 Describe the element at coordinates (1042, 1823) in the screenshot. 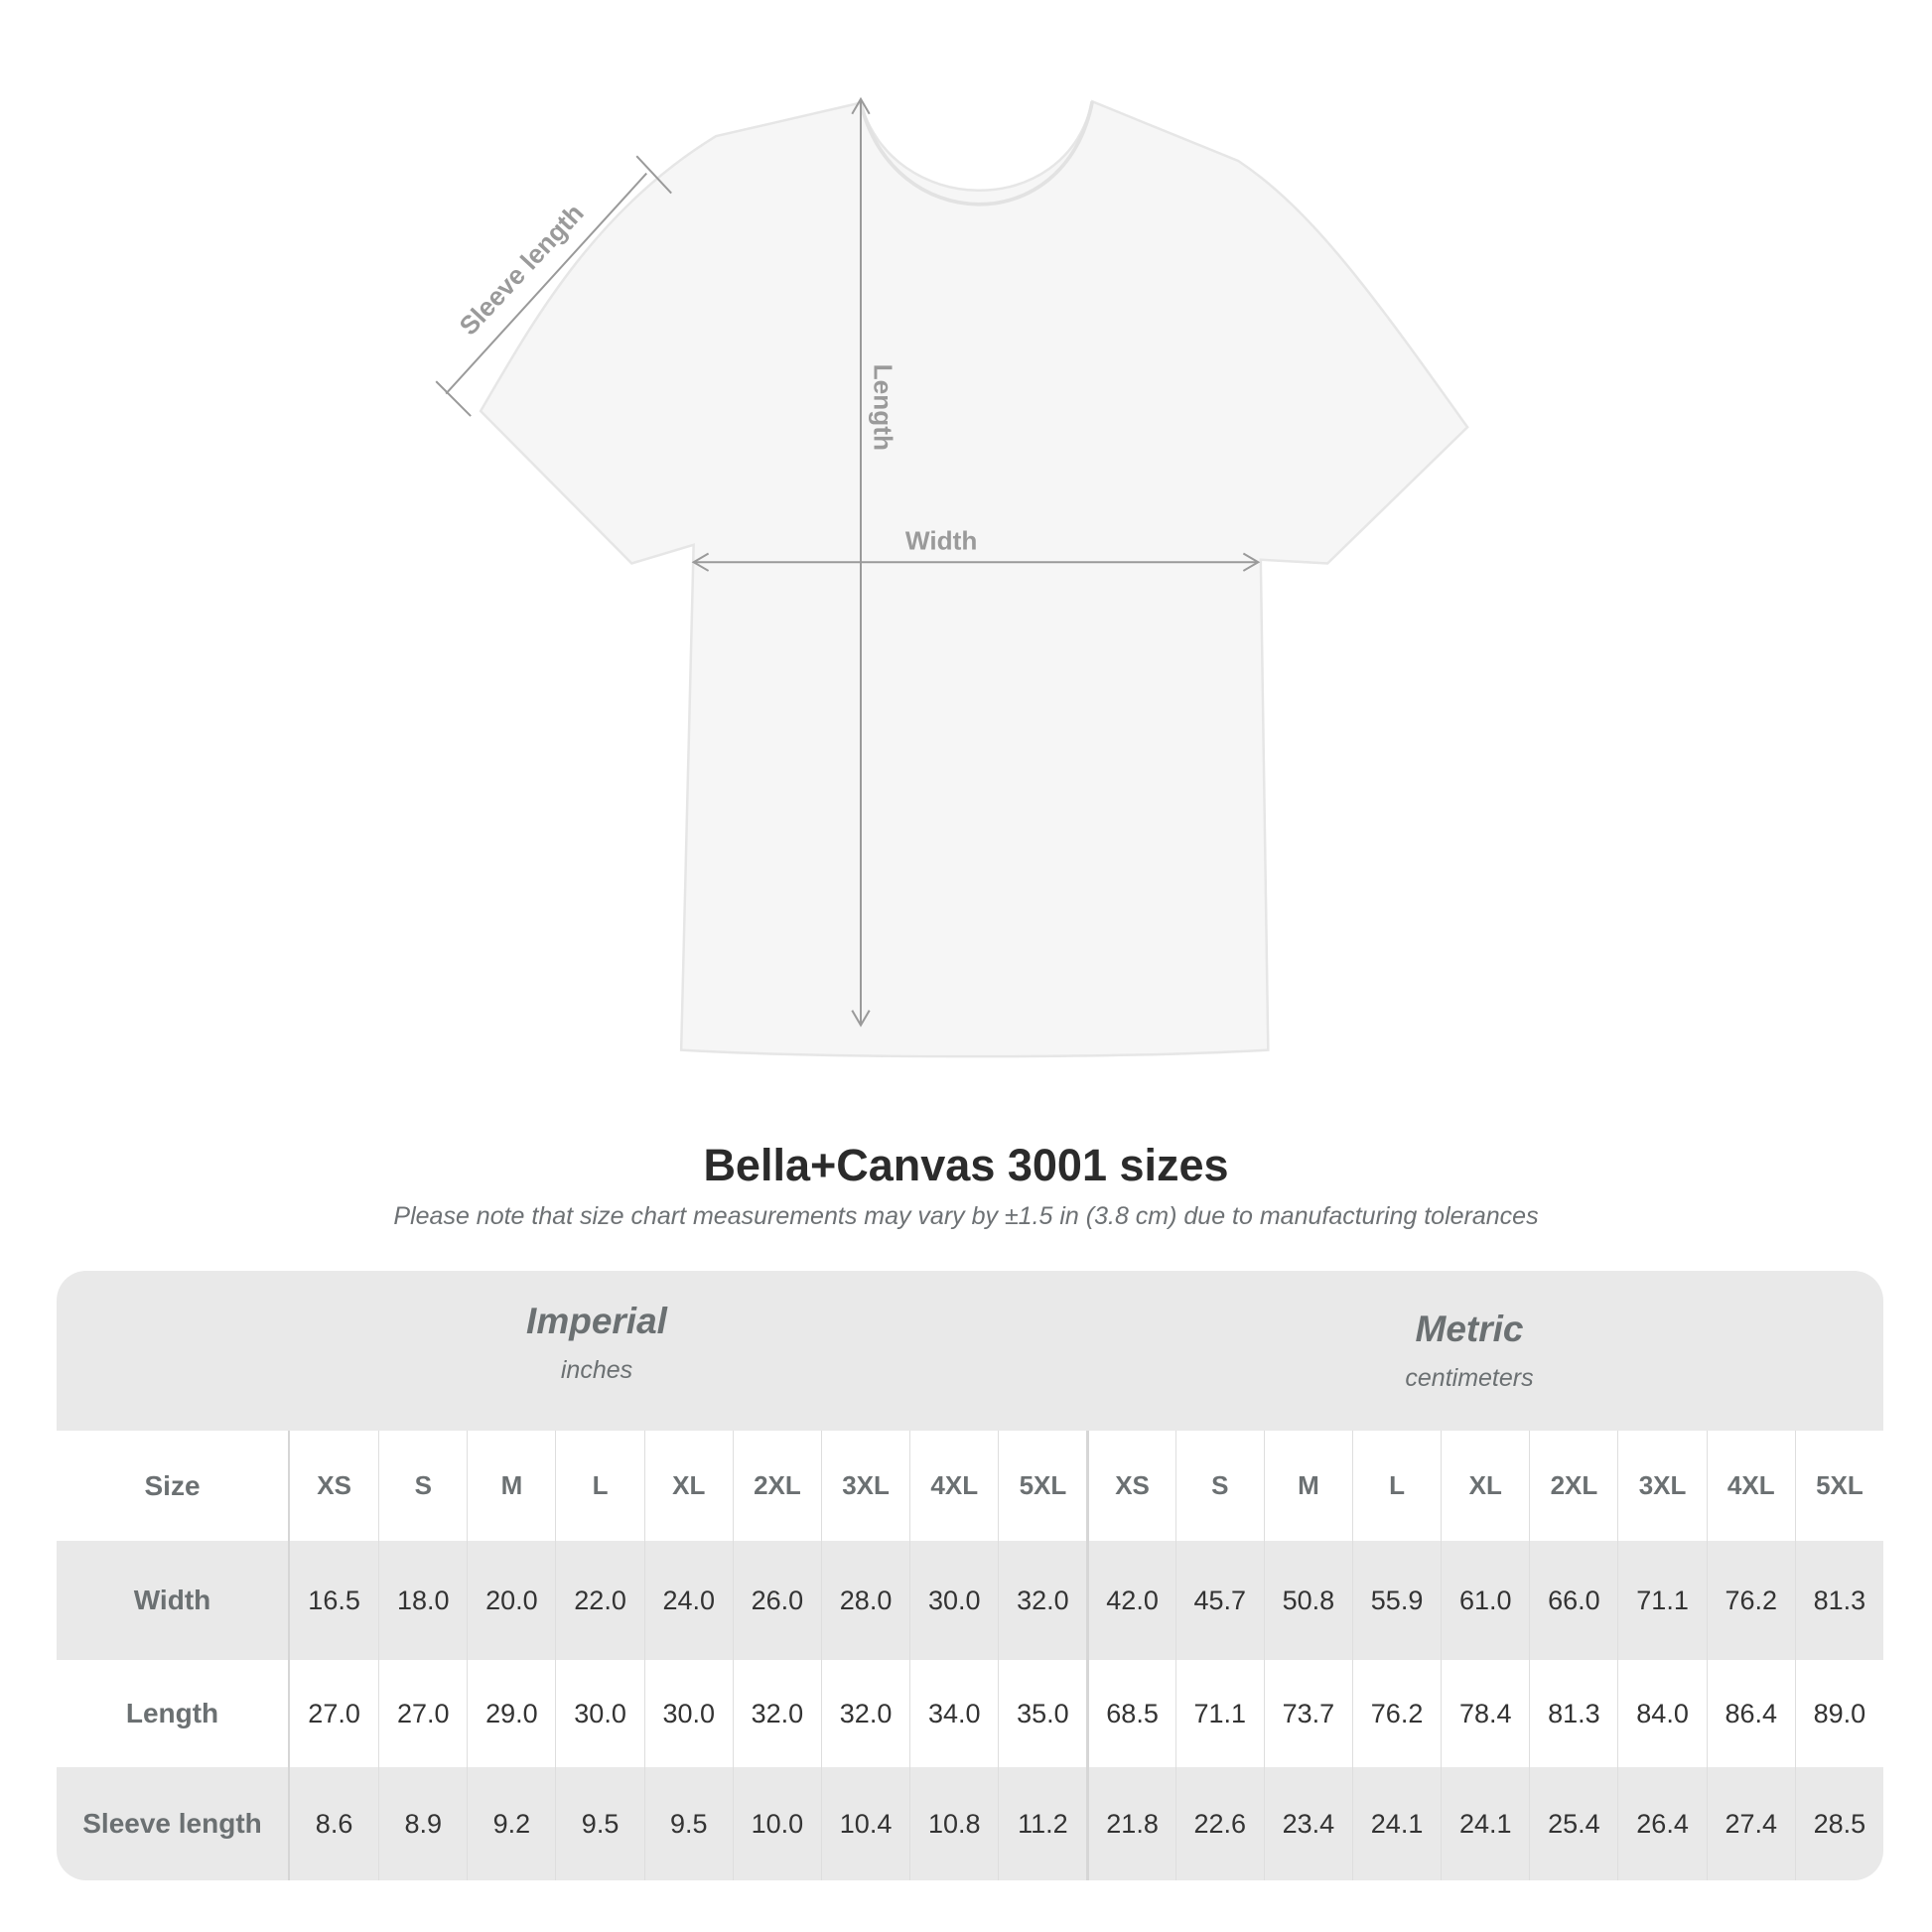

I see `value-cell: 11.2` at that location.